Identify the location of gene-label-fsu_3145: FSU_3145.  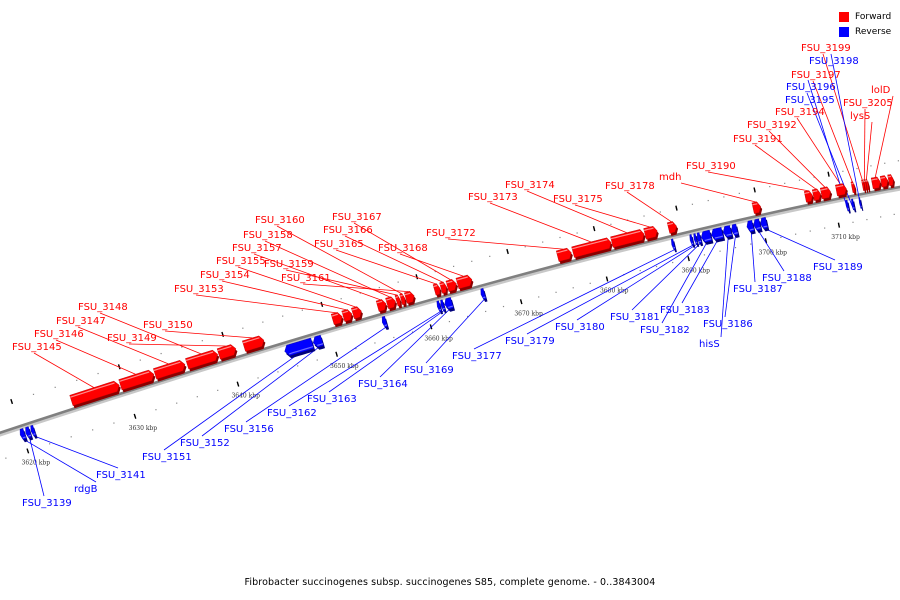
(37, 347).